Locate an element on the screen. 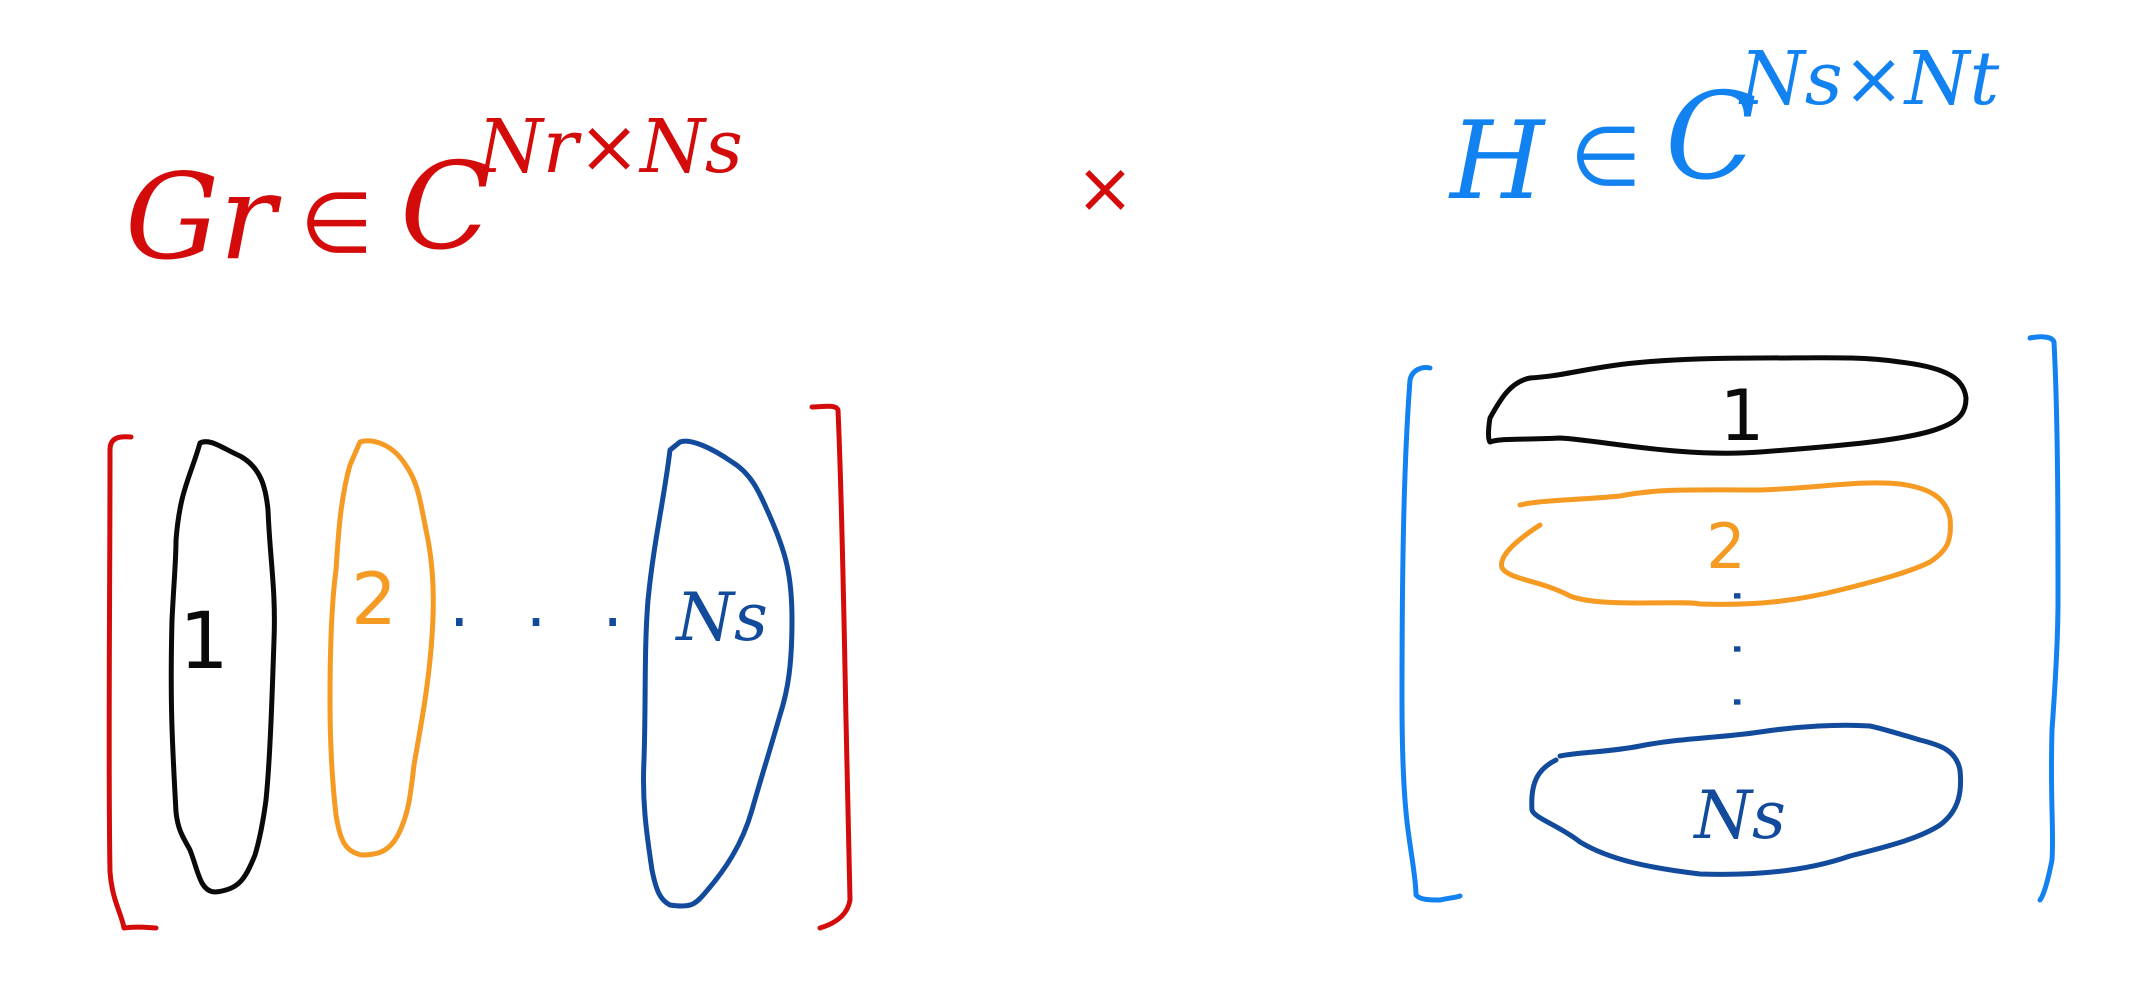 The image size is (2141, 1000). left-column-2-label: 2 is located at coordinates (374, 599).